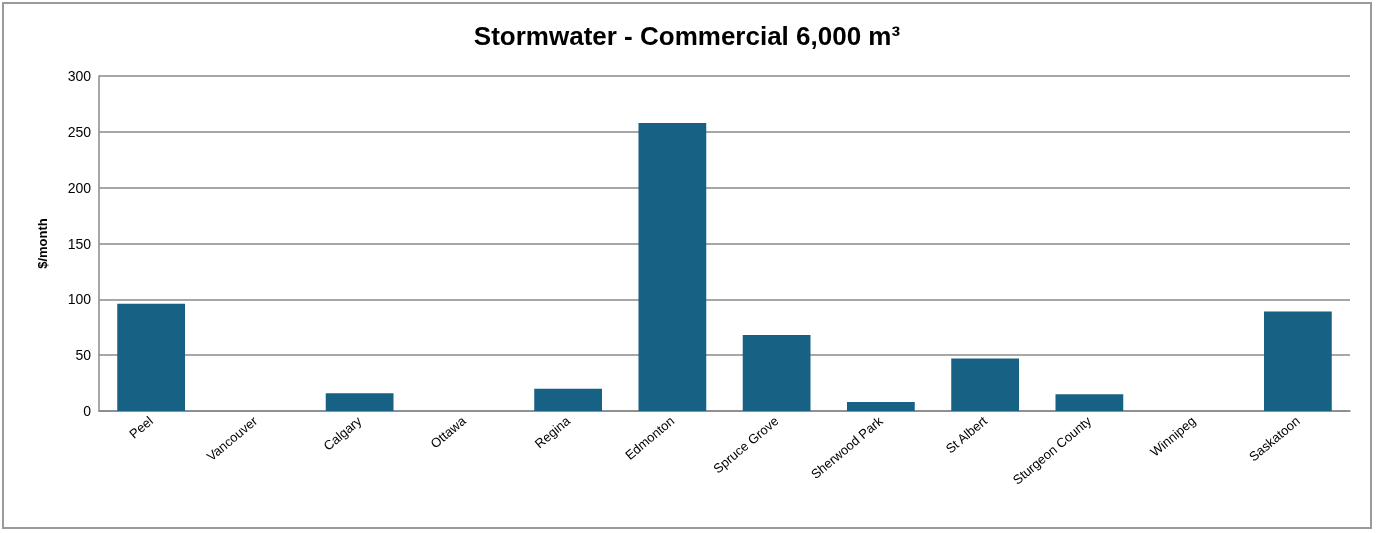 Image resolution: width=1376 pixels, height=533 pixels. Describe the element at coordinates (83, 355) in the screenshot. I see `y-tick-label: 50` at that location.